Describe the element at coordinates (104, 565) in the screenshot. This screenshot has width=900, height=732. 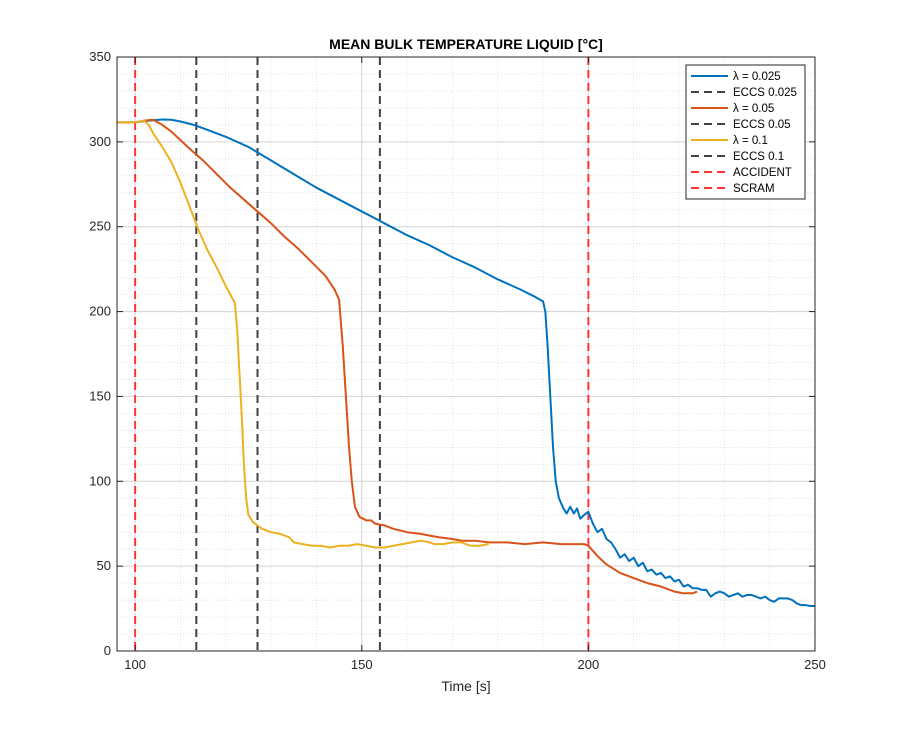
I see `y-tick-label: 50` at that location.